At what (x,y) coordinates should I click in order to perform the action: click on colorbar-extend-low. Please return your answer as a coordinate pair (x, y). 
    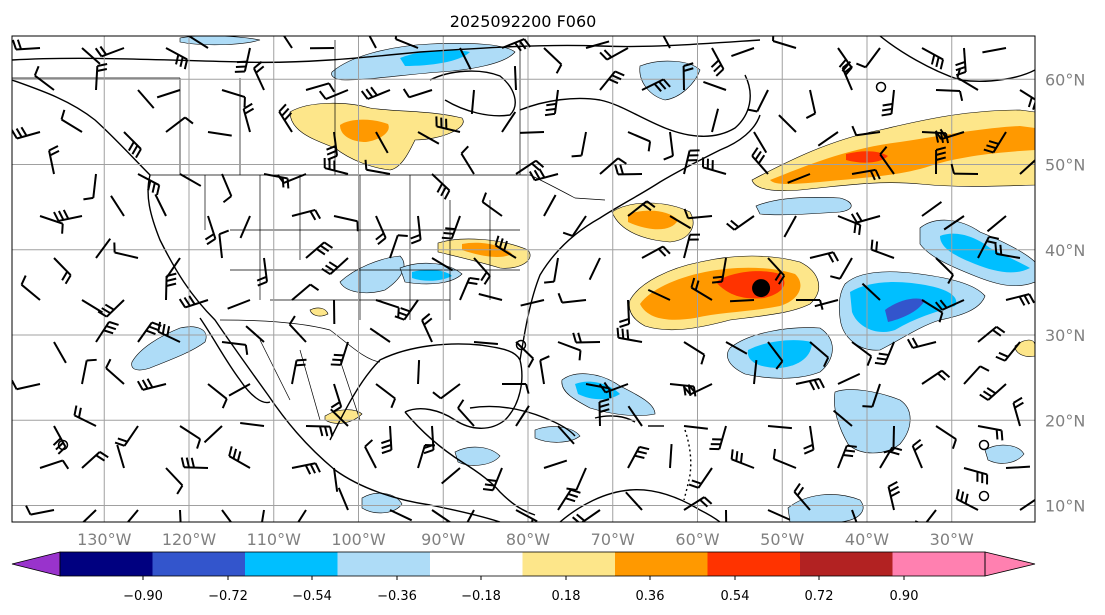
    Looking at the image, I should click on (36, 564).